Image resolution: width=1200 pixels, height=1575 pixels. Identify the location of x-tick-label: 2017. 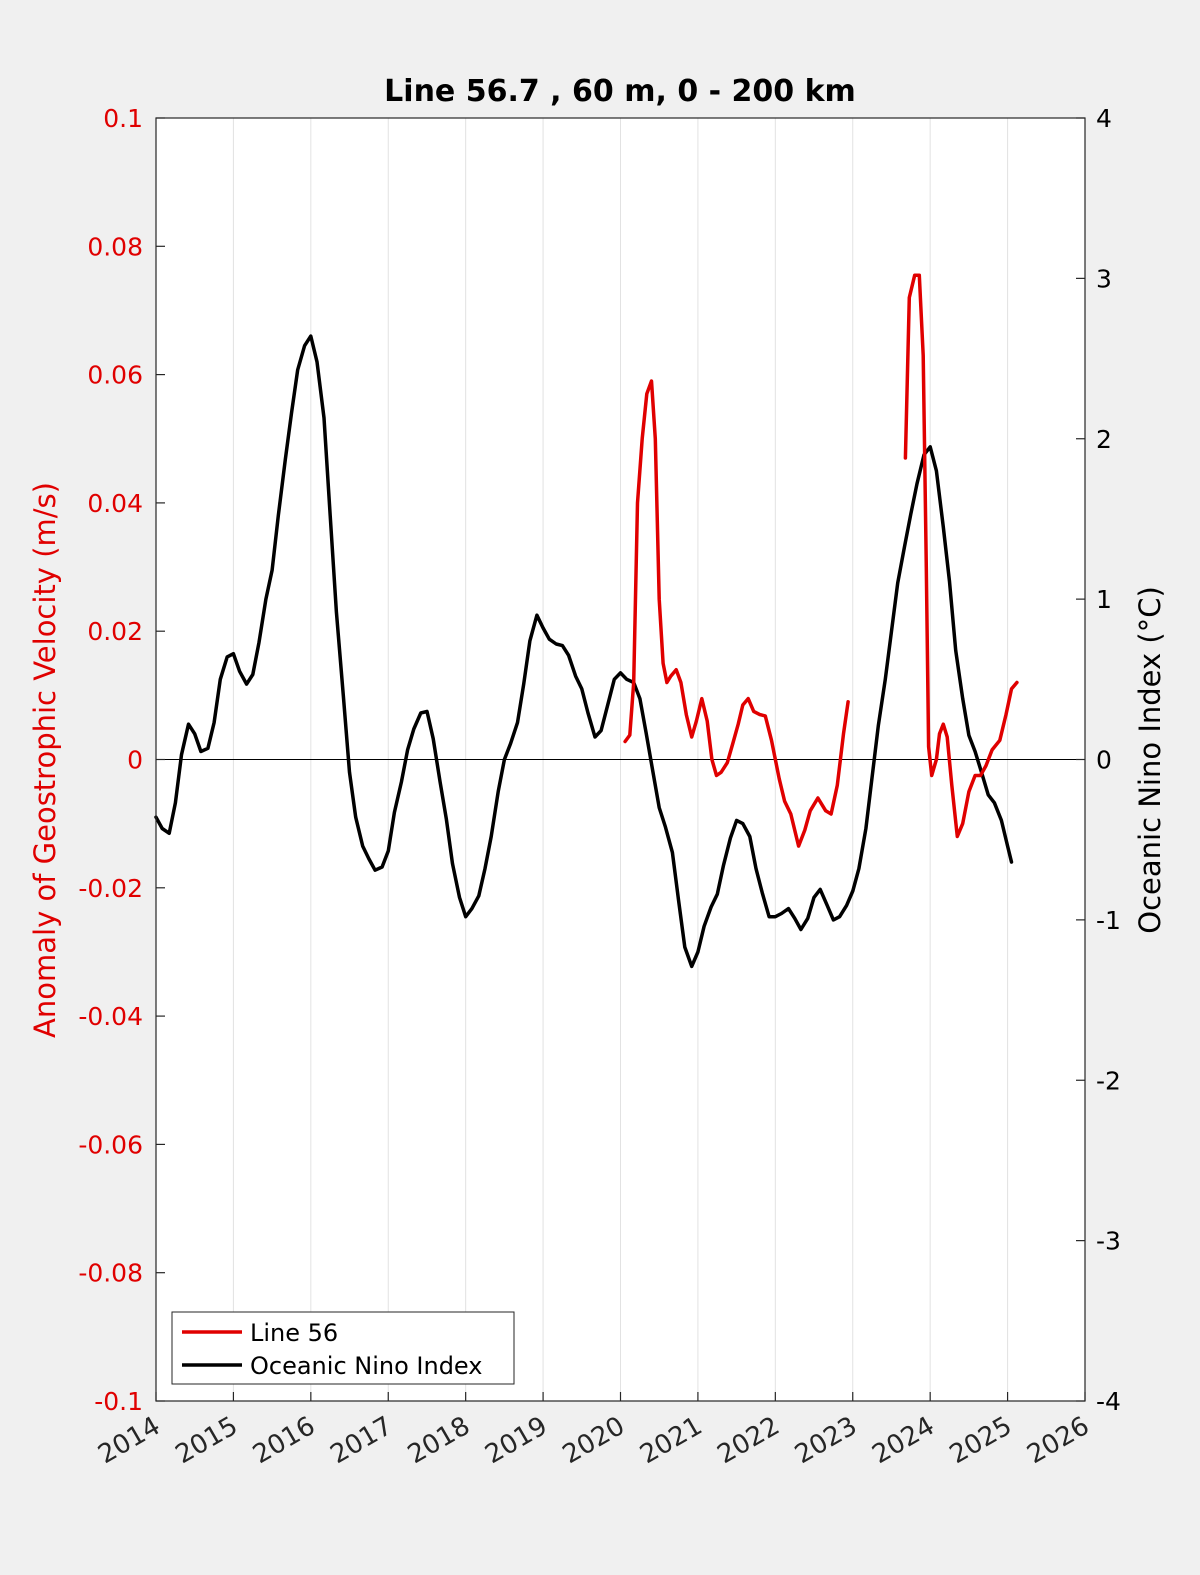
(361, 1440).